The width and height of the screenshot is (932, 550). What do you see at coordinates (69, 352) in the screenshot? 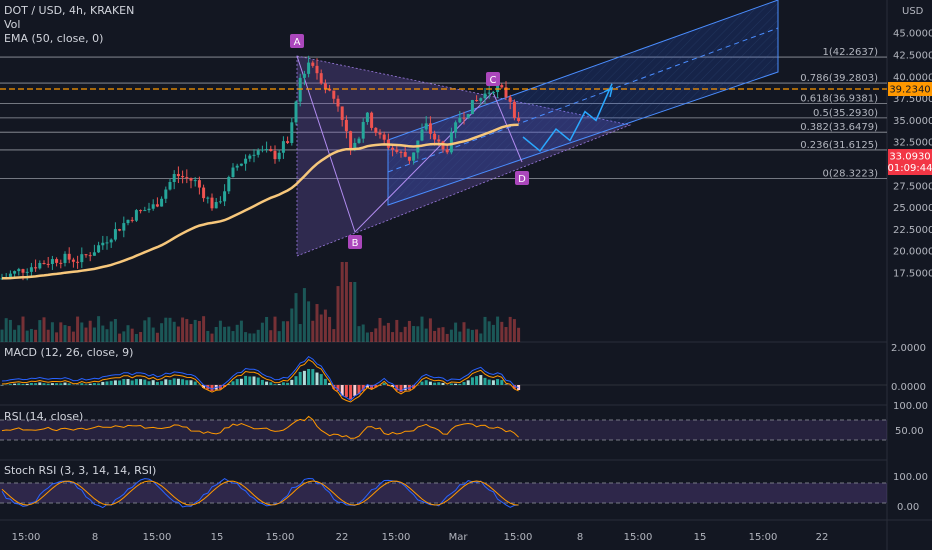
I see `macd-legend: MACD (12, 26, close, 9)` at bounding box center [69, 352].